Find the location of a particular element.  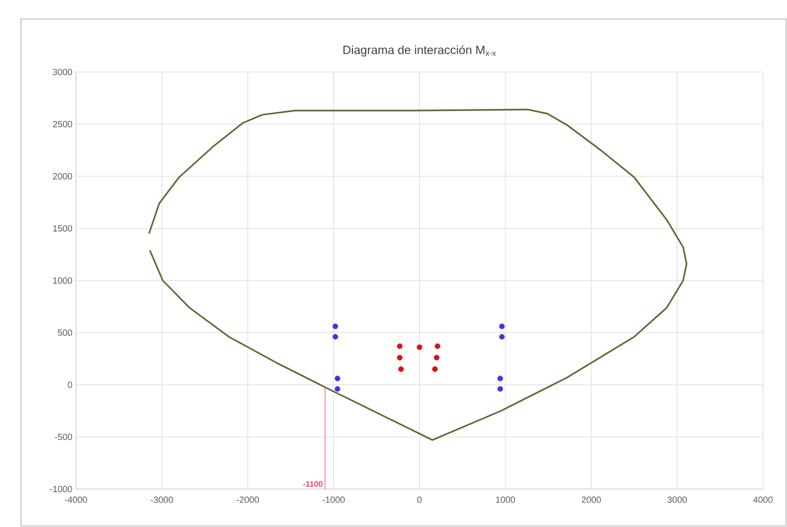

x-tick-label: 3000 is located at coordinates (677, 499).